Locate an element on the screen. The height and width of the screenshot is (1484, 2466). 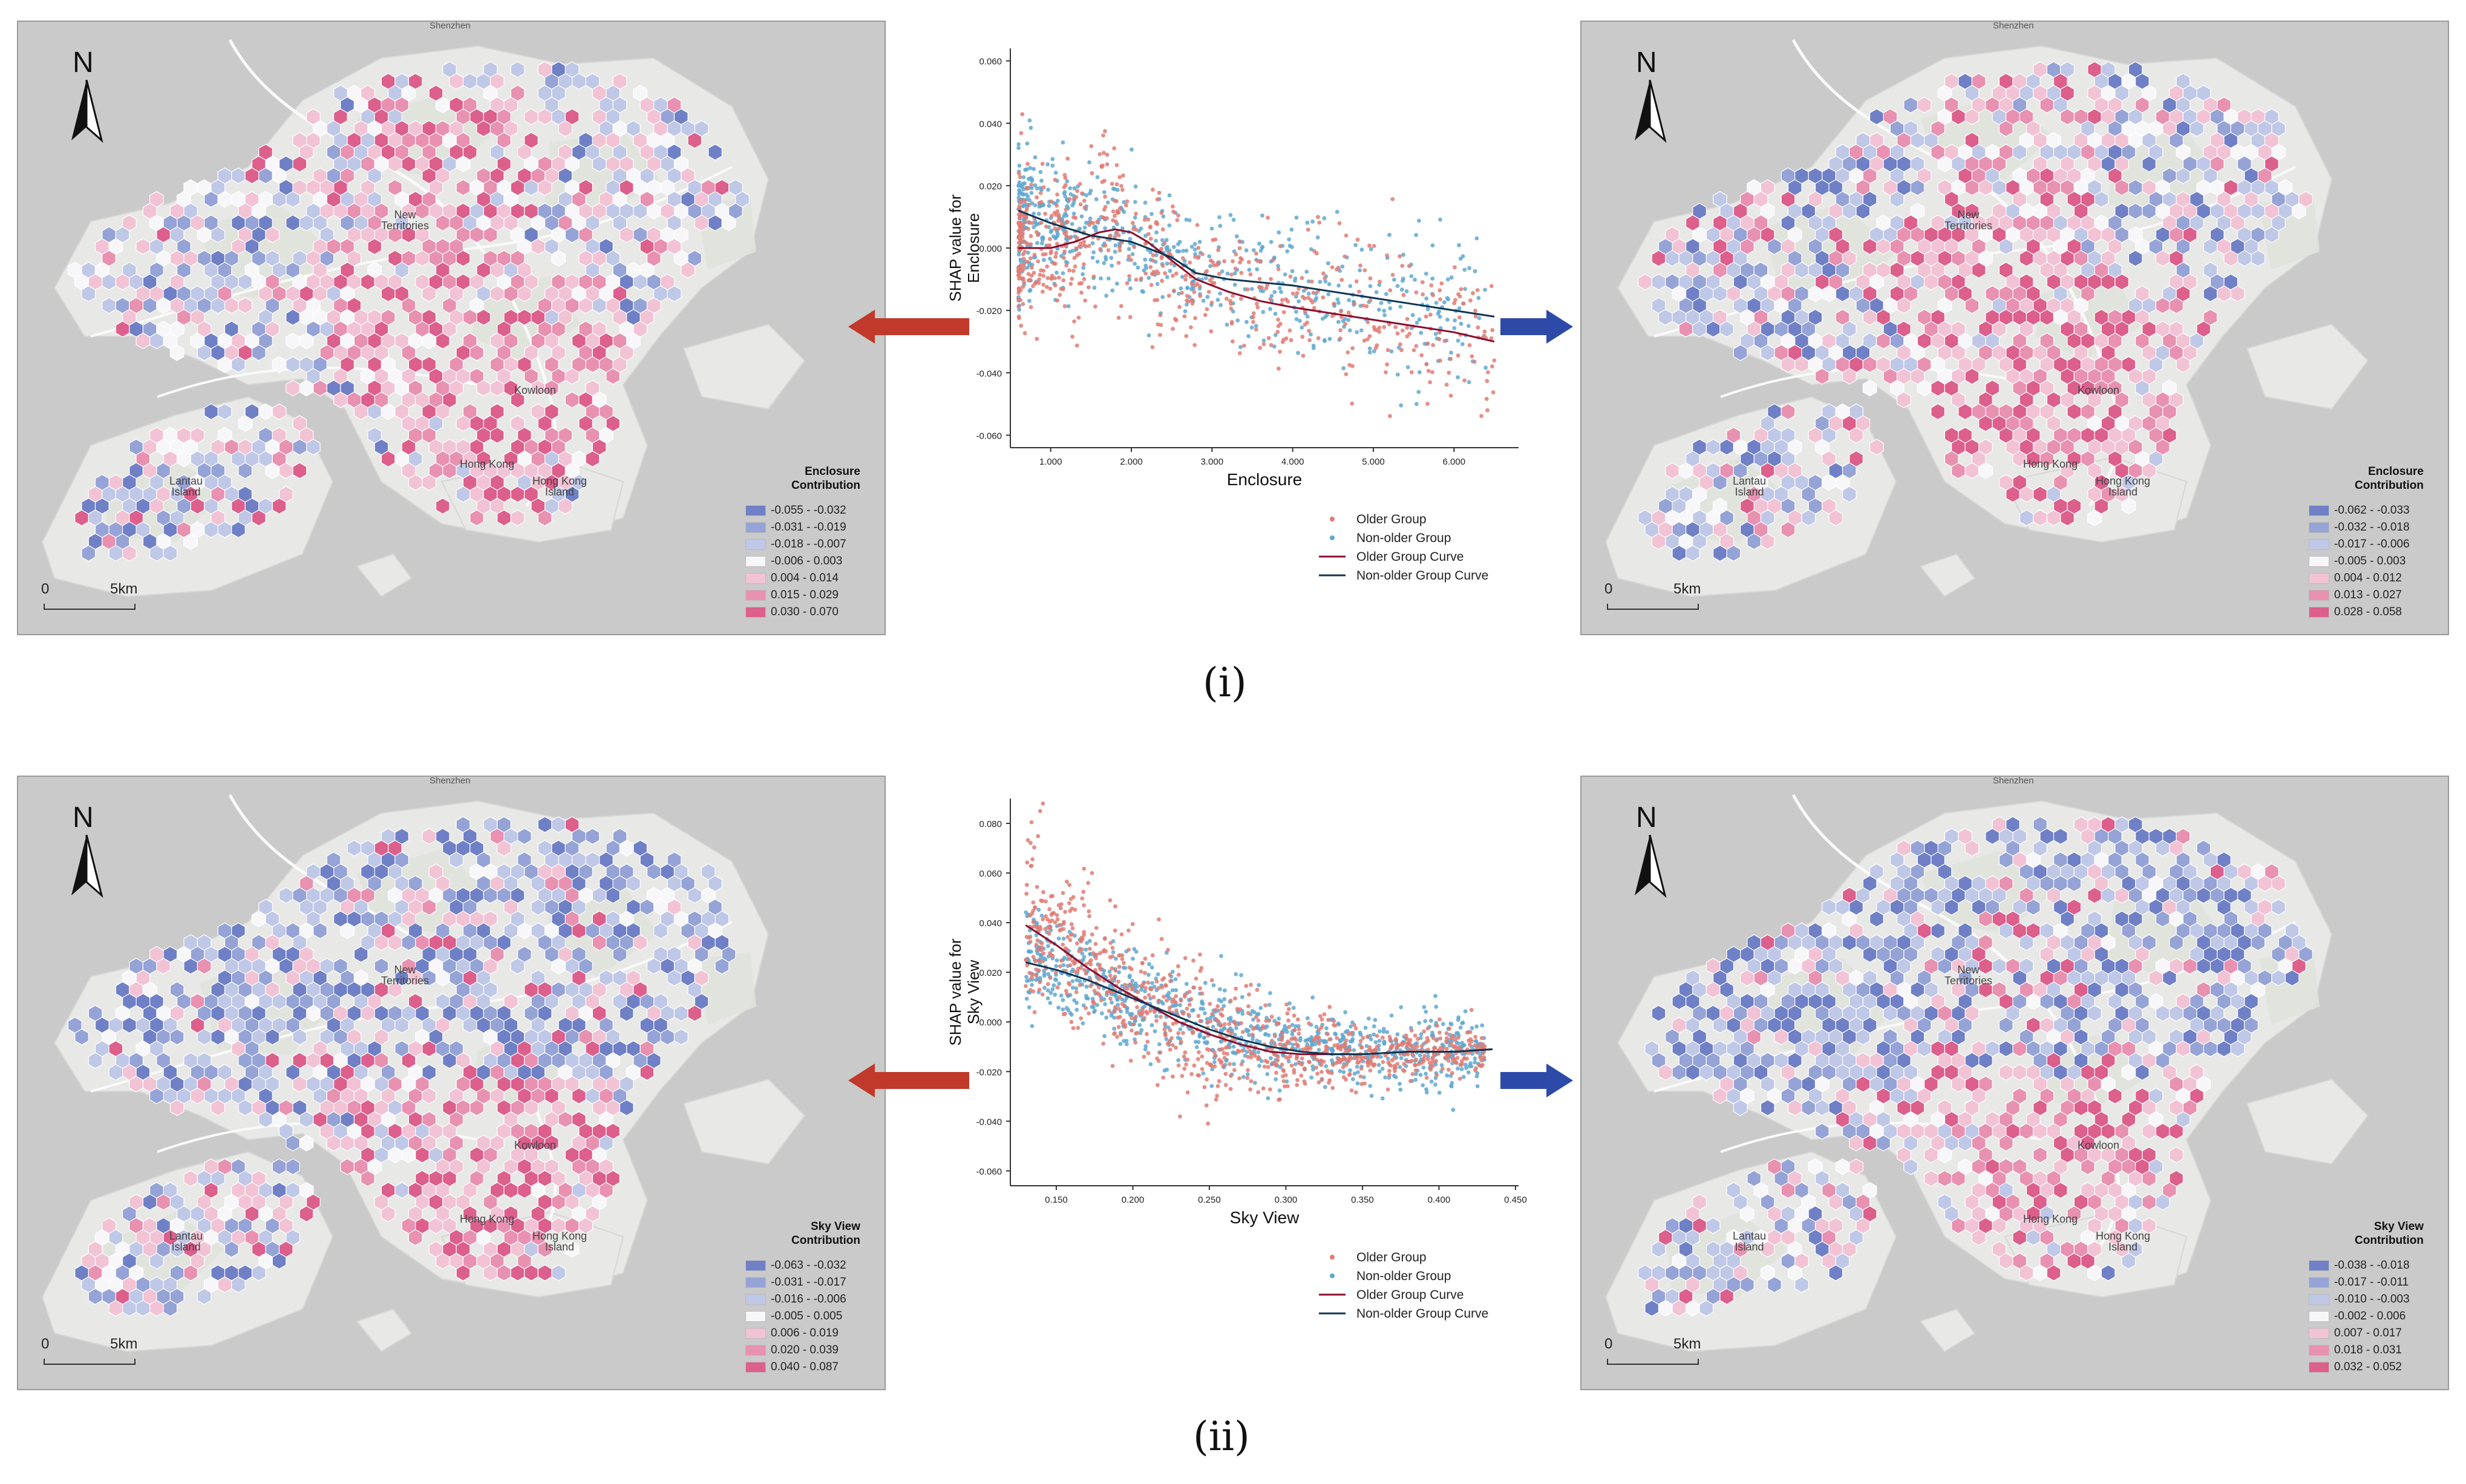
legend-title: Enclosure Contribution is located at coordinates (825, 478).